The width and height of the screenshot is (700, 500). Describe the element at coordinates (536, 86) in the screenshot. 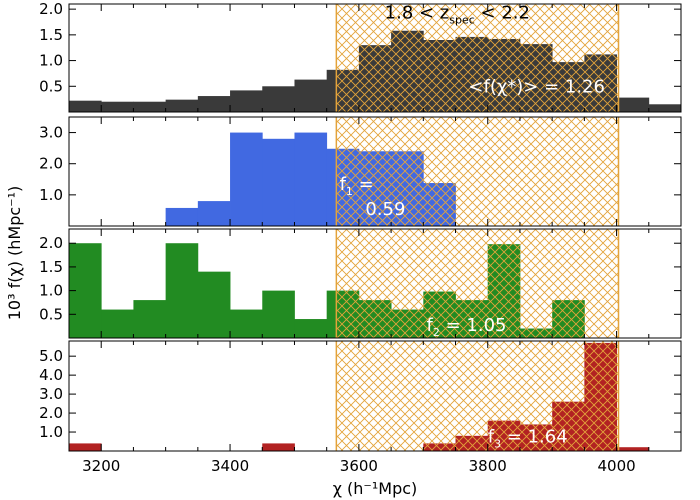

I see `panel-annotation: <f(χ*)> = 1.26` at that location.